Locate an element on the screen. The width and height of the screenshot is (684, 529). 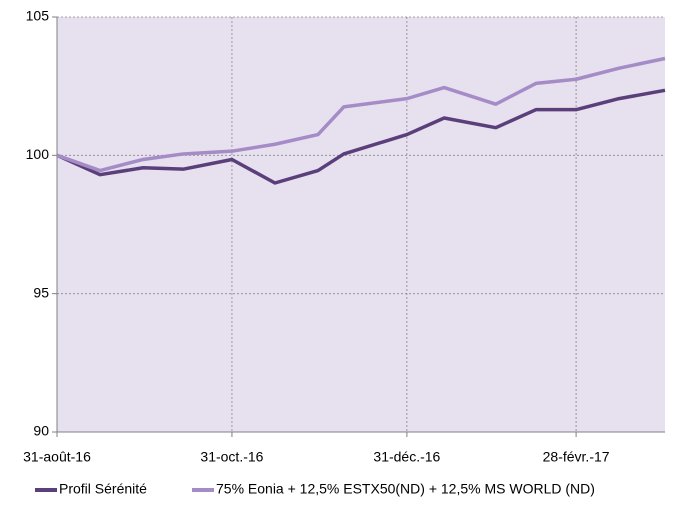
y-tick-label: 105 is located at coordinates (38, 16).